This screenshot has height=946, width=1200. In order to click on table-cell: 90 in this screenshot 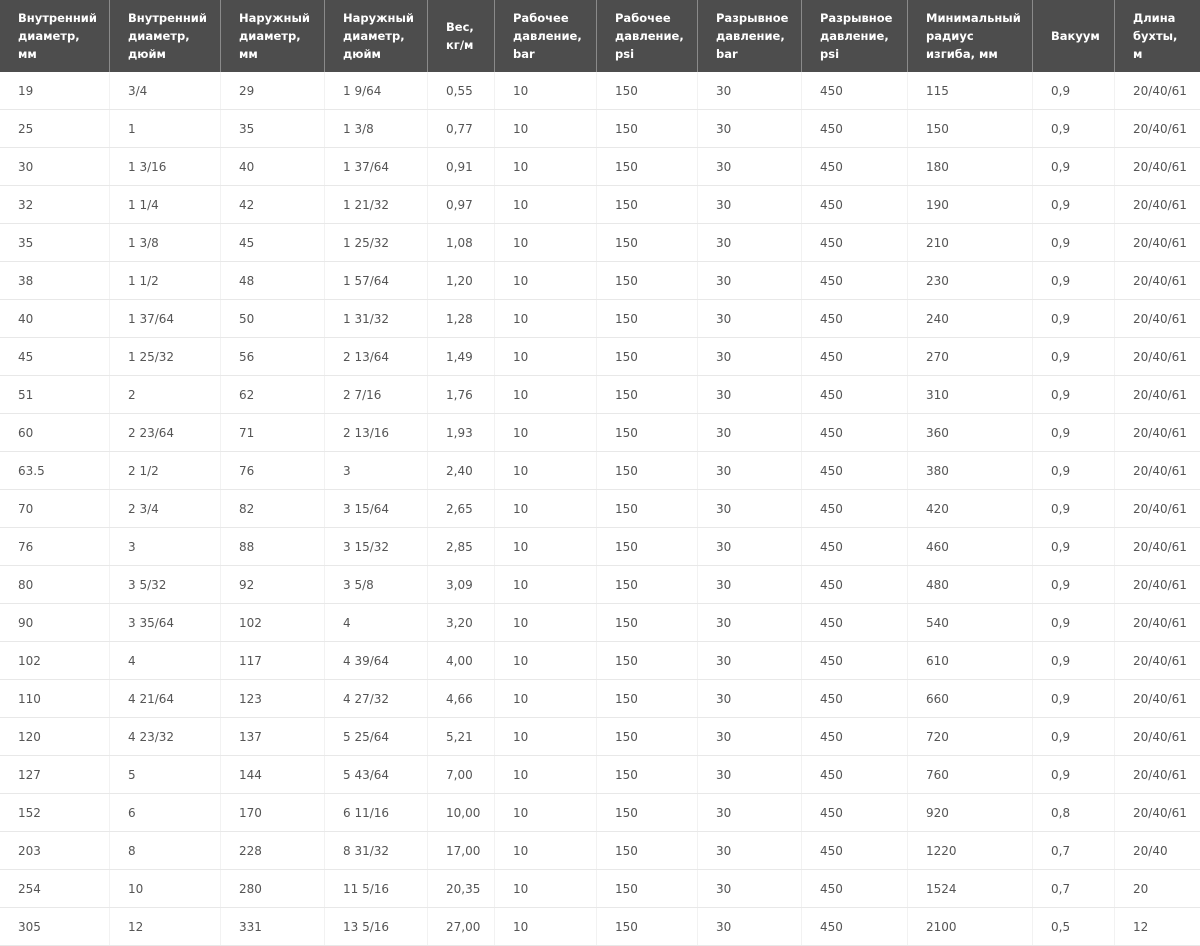, I will do `click(55, 622)`.